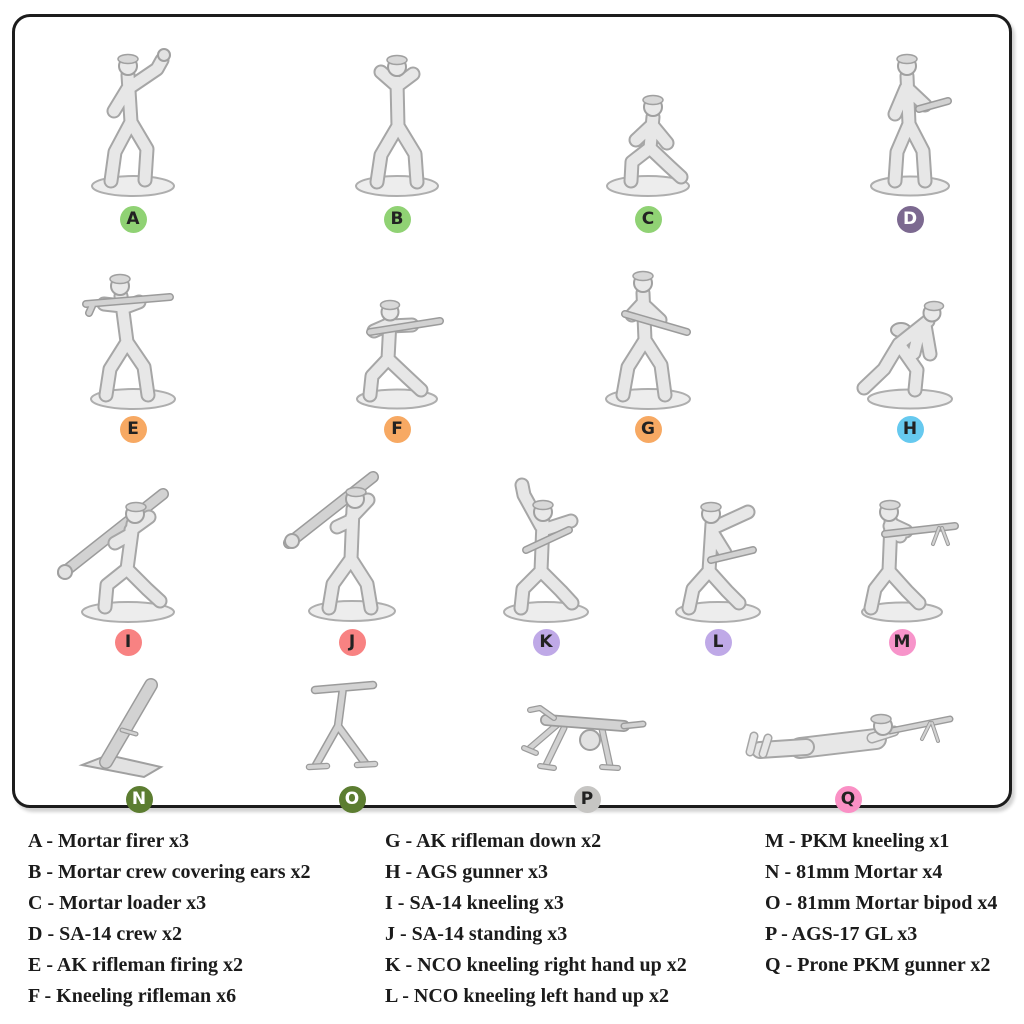 The height and width of the screenshot is (1024, 1024). I want to click on miniature-sa-14-kneeling, so click(116, 555).